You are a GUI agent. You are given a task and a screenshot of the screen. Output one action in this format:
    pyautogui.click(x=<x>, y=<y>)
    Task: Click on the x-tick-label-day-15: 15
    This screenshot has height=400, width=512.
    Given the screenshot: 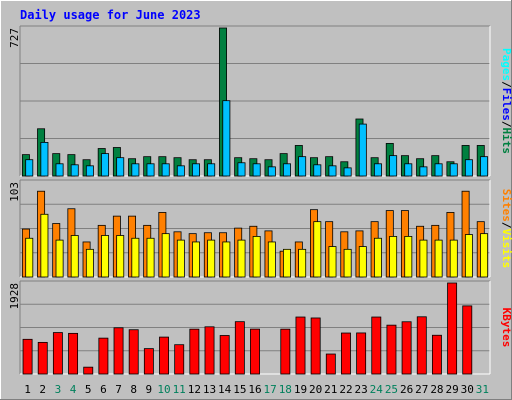 What is the action you would take?
    pyautogui.click(x=239, y=389)
    